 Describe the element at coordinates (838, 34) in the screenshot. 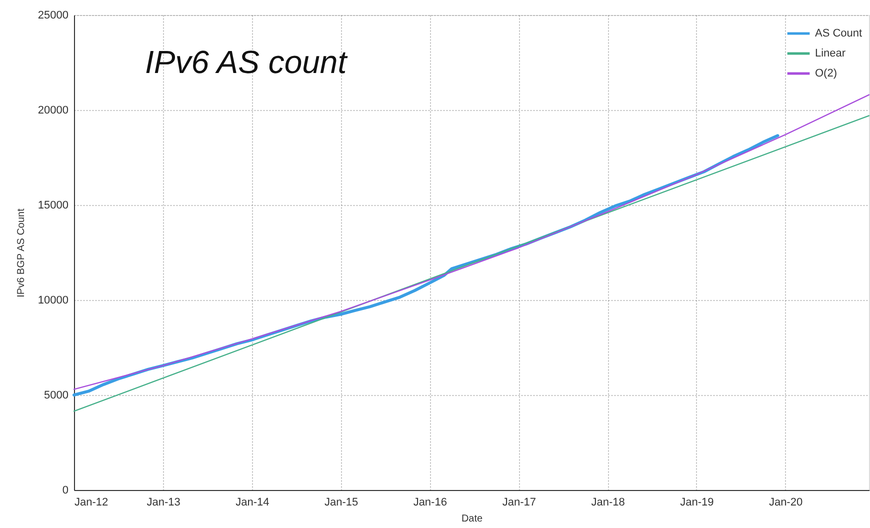

I see `legend-label: AS Count` at that location.